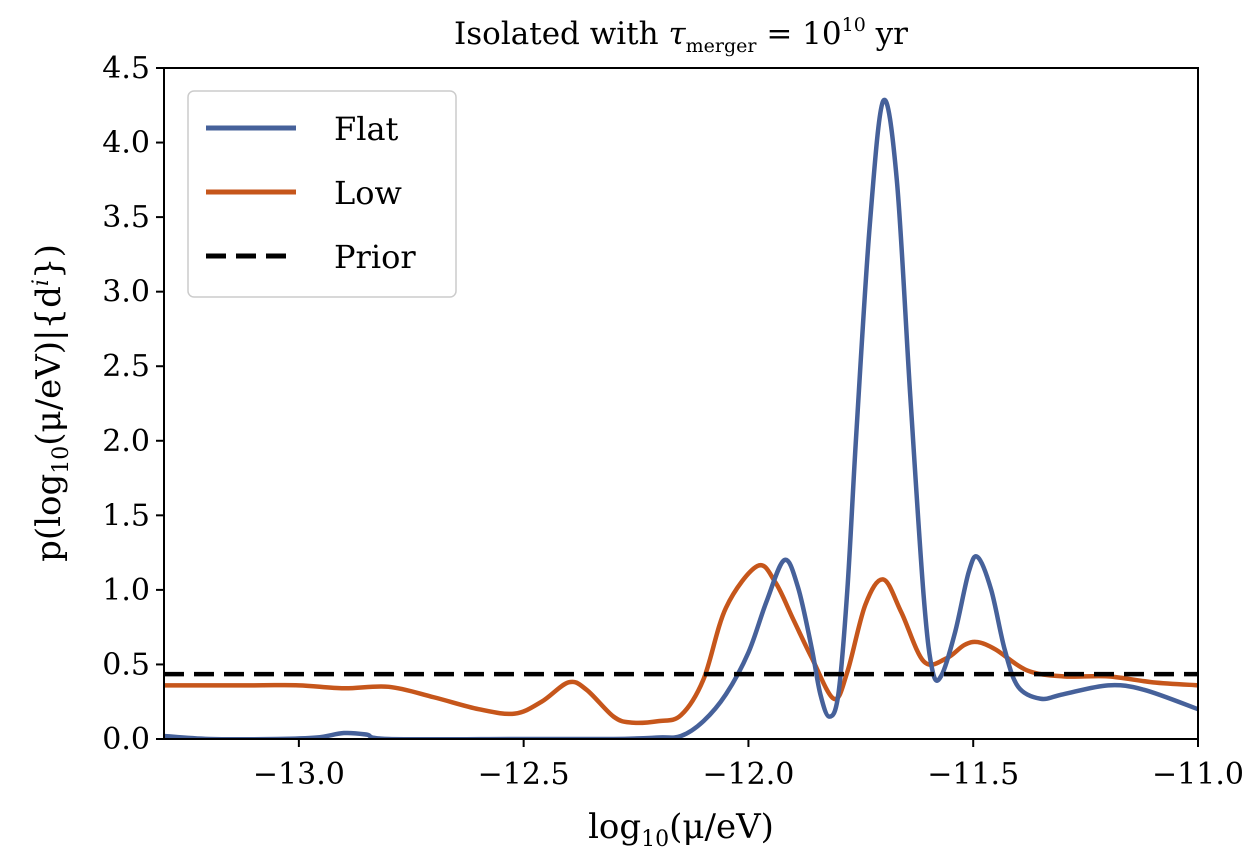 The height and width of the screenshot is (855, 1254). Describe the element at coordinates (51, 403) in the screenshot. I see `y-axis-label: p(log10(μ/eV)|{di})` at that location.